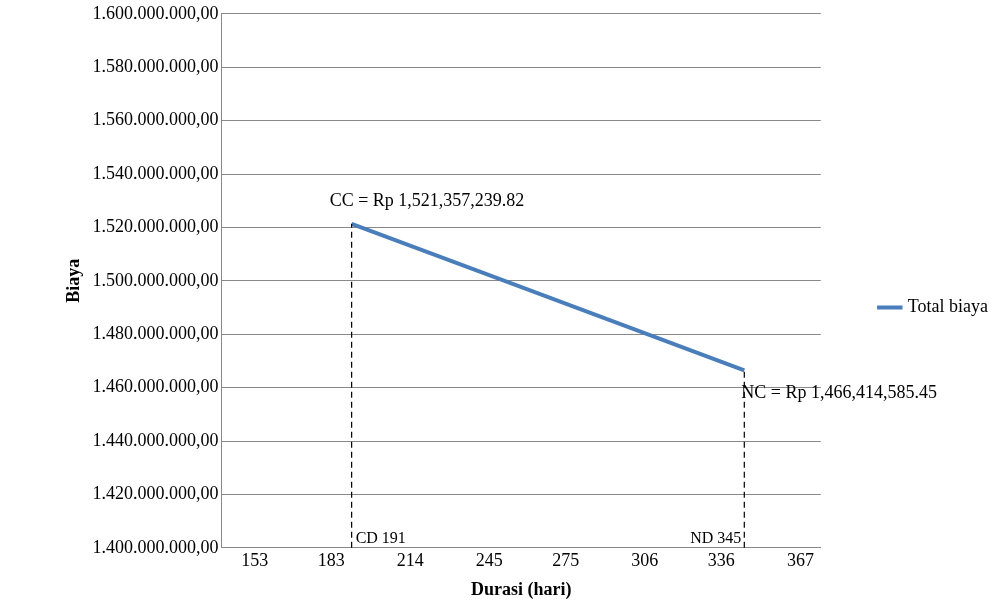 The width and height of the screenshot is (1008, 610). I want to click on x-tick-label: 275, so click(566, 560).